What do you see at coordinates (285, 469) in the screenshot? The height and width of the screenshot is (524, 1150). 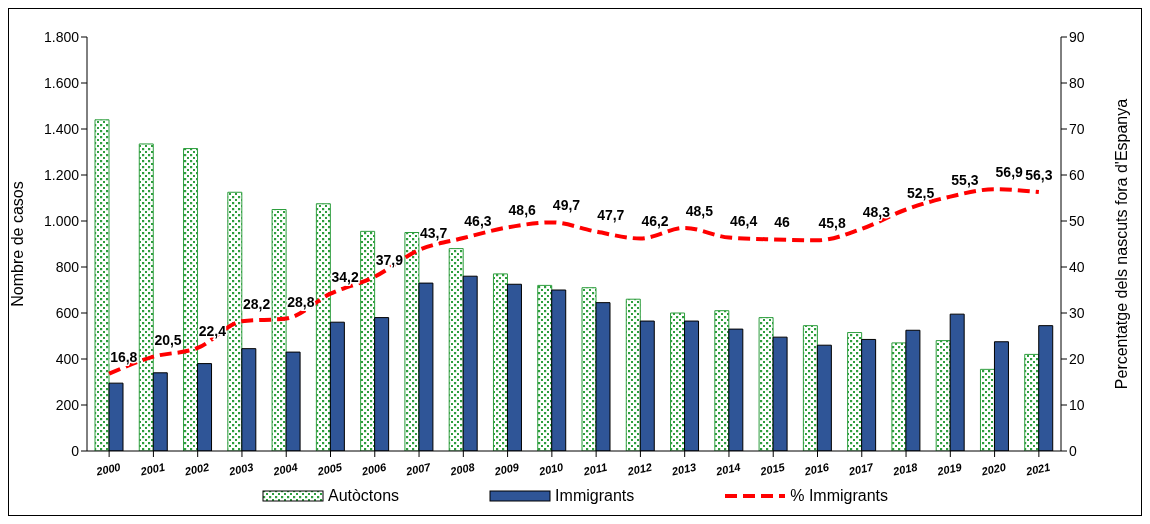 I see `x-tick-label: 2004` at bounding box center [285, 469].